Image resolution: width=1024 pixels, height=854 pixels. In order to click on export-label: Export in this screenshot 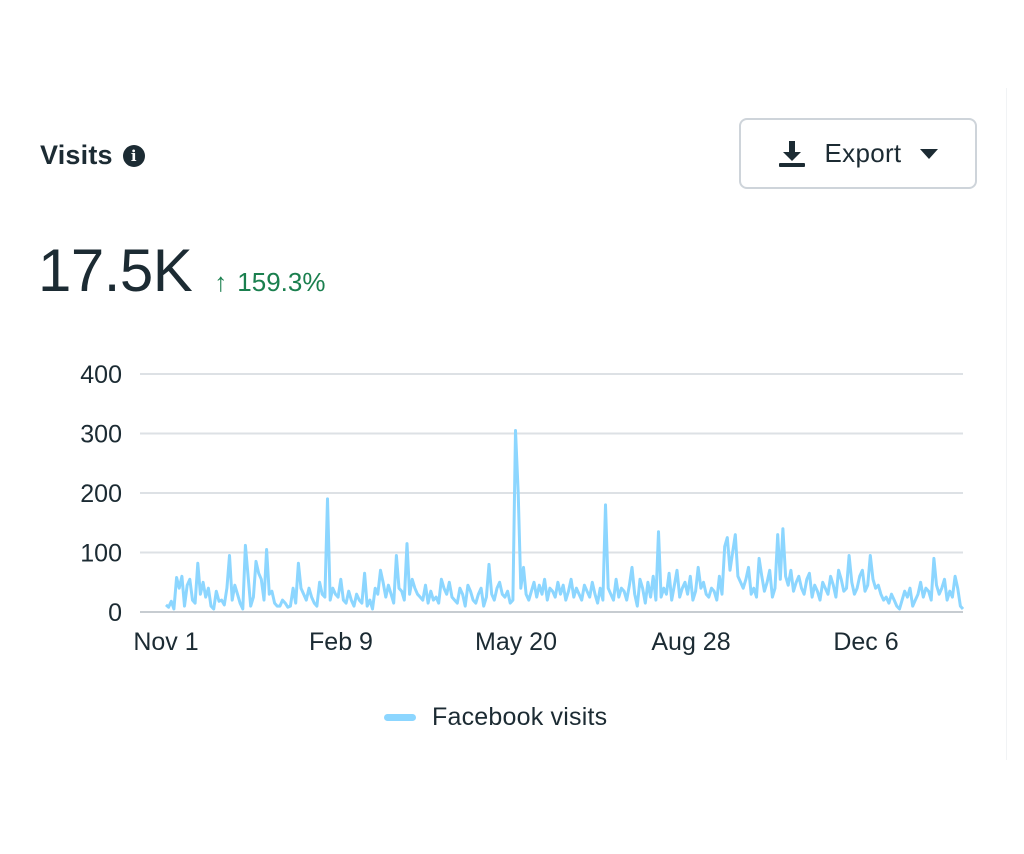, I will do `click(863, 153)`.